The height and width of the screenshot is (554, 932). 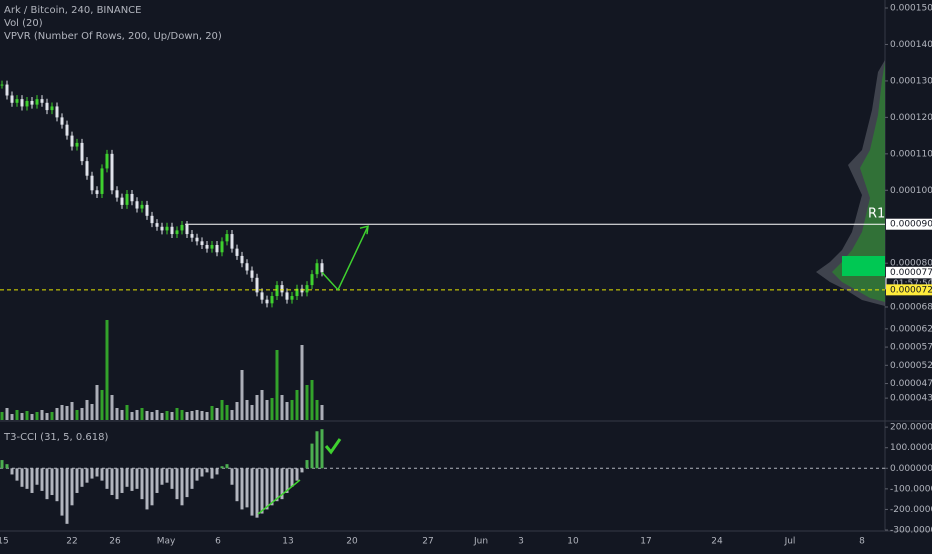 I want to click on vpvr-up, so click(x=858, y=182).